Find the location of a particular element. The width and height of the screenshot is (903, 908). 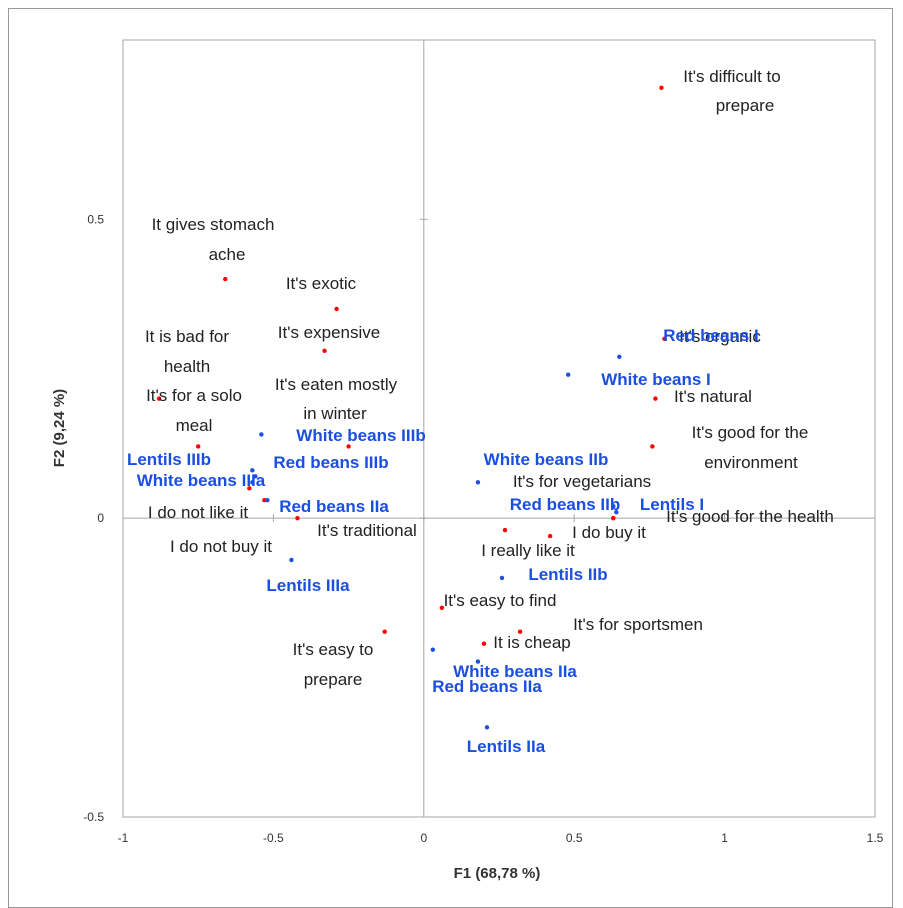

variable-label: It's for a solo is located at coordinates (194, 395).